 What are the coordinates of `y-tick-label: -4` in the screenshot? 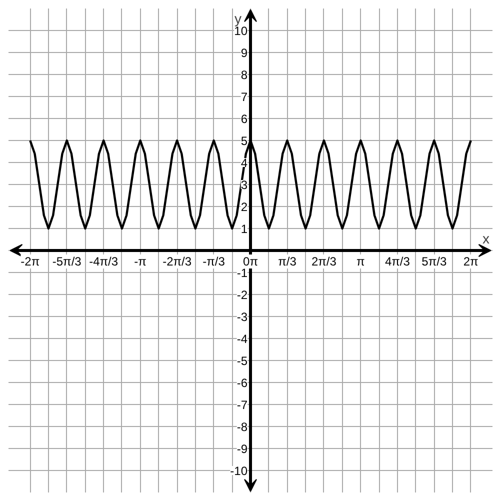 It's located at (242, 339).